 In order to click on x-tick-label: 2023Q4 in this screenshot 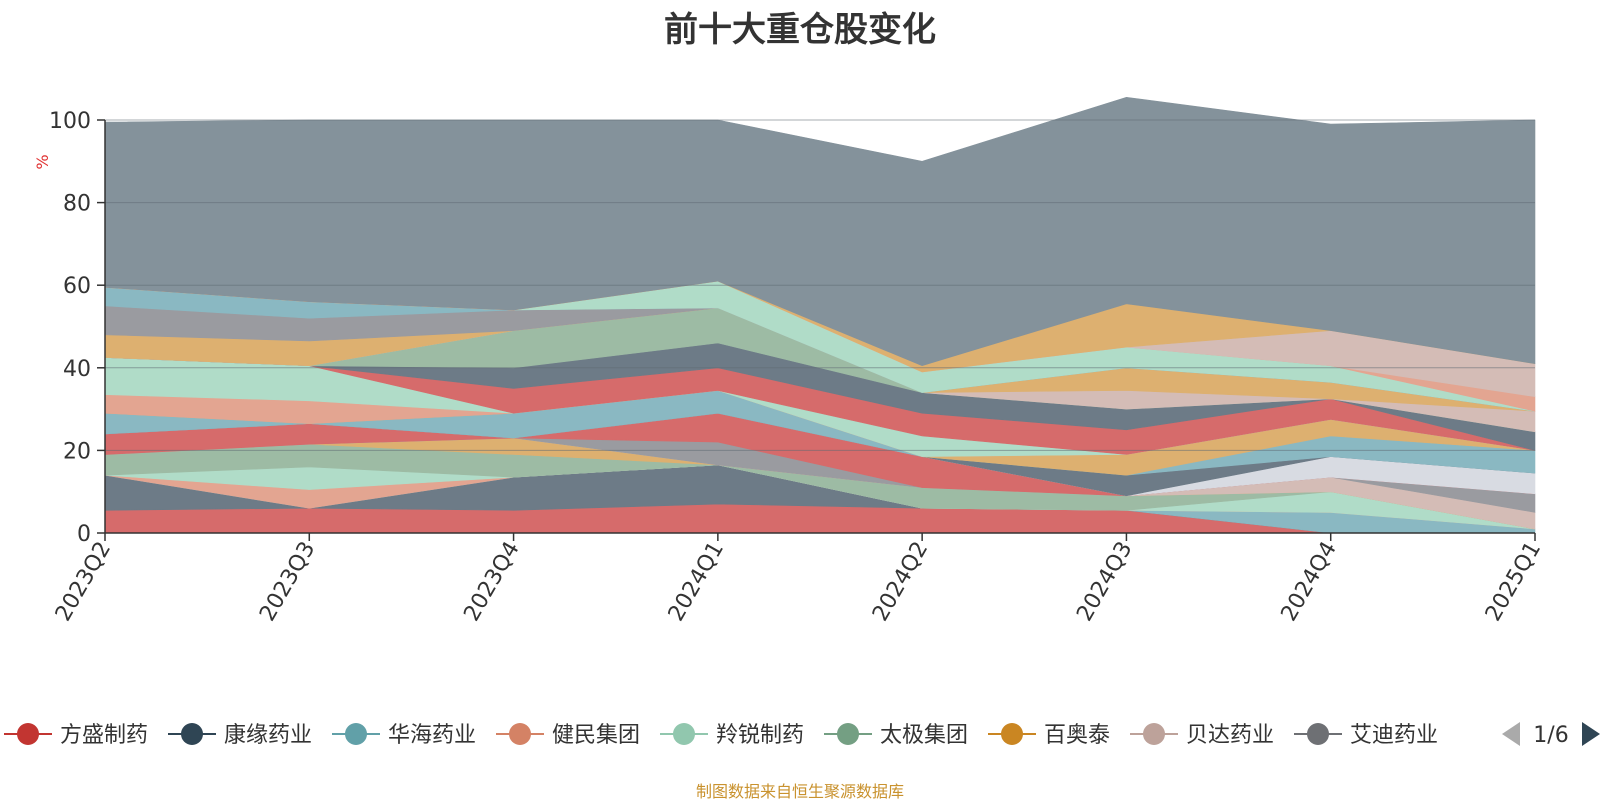, I will do `click(491, 582)`.